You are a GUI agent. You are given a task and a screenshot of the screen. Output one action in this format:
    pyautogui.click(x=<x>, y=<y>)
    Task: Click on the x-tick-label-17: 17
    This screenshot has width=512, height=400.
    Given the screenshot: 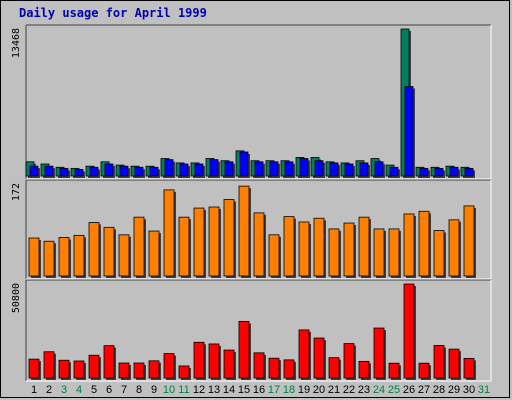 What is the action you would take?
    pyautogui.click(x=274, y=390)
    